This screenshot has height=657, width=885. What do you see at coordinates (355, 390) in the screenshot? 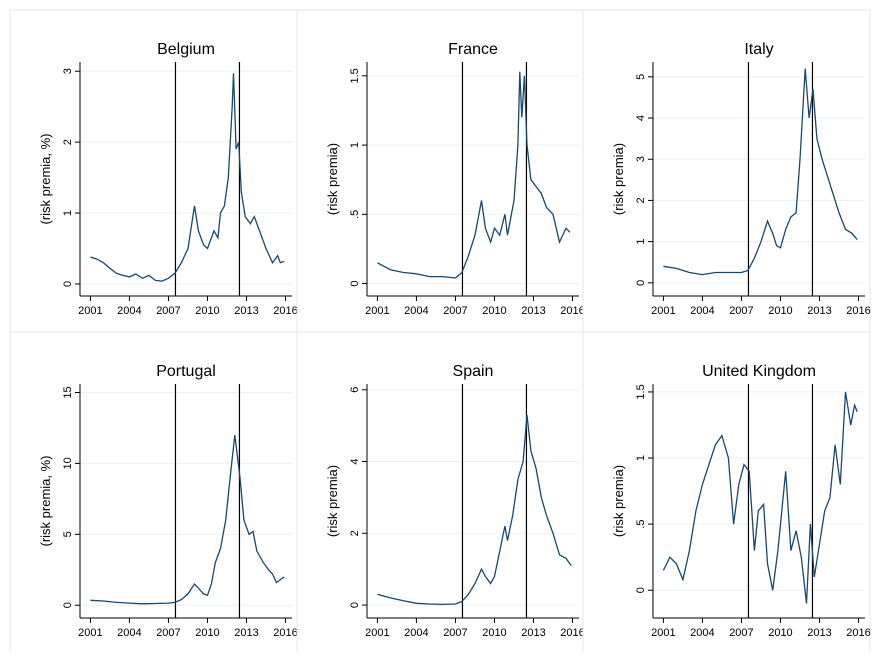
I see `y-tick-label: 6` at bounding box center [355, 390].